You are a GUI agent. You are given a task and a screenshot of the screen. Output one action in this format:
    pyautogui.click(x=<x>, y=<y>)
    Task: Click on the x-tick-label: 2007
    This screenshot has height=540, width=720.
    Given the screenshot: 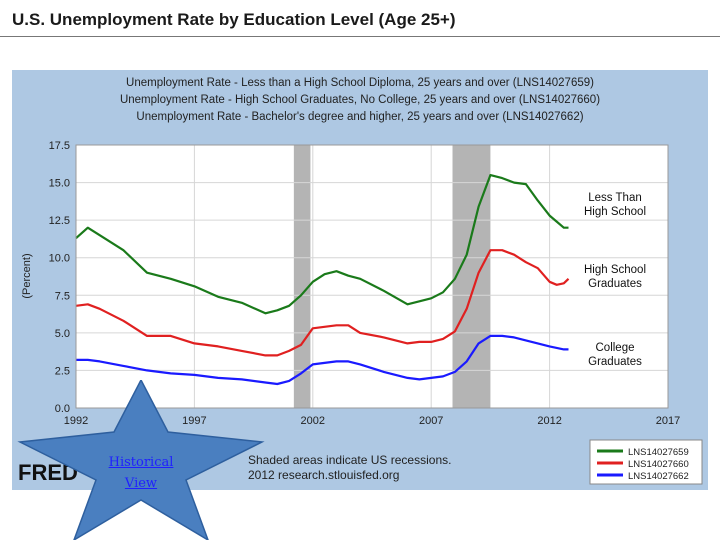 What is the action you would take?
    pyautogui.click(x=431, y=421)
    